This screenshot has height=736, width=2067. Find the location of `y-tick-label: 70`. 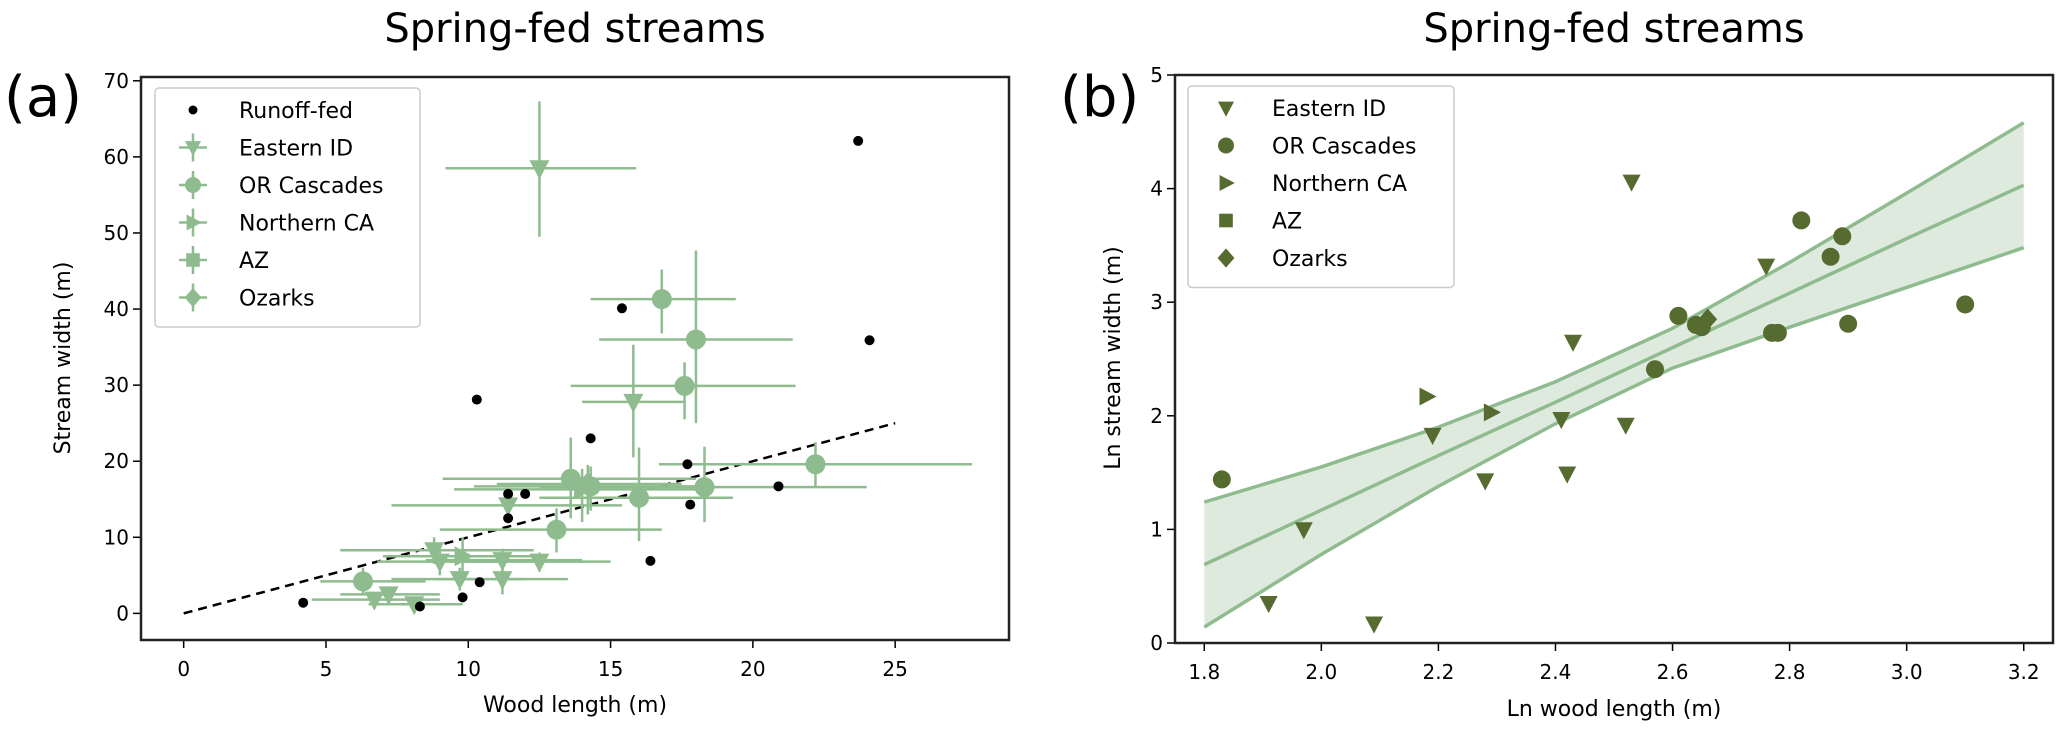

y-tick-label: 70 is located at coordinates (116, 81).